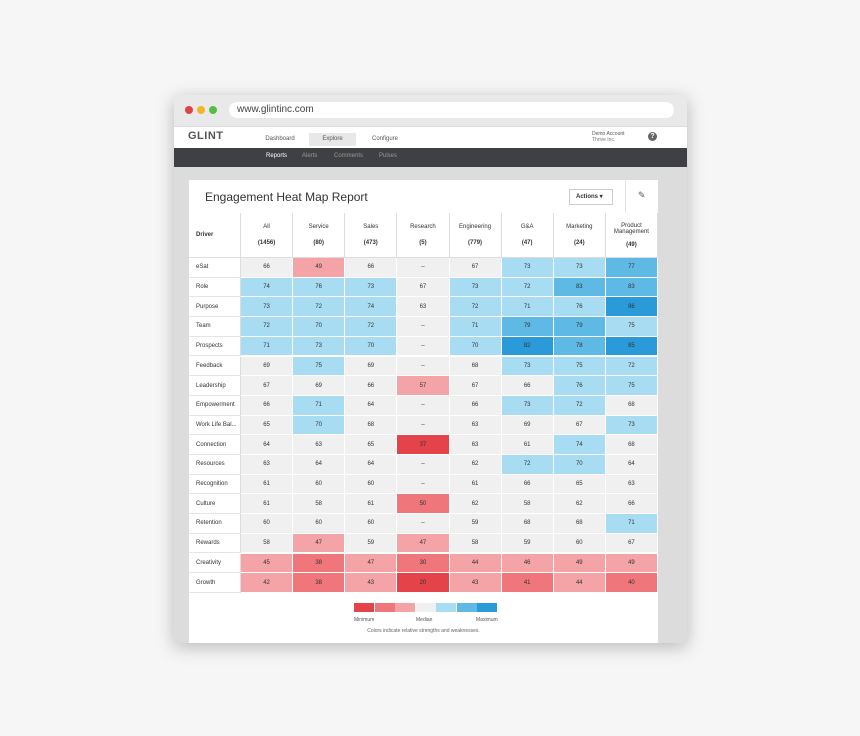 Image resolution: width=860 pixels, height=736 pixels. I want to click on actions-button: Actions ▾, so click(591, 197).